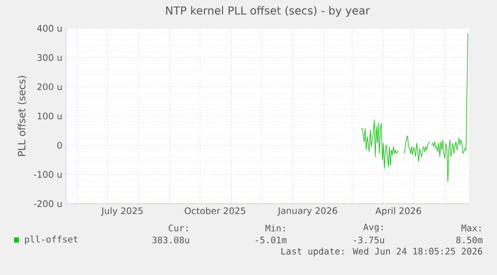 The width and height of the screenshot is (497, 275). What do you see at coordinates (373, 228) in the screenshot?
I see `text: Avg:` at bounding box center [373, 228].